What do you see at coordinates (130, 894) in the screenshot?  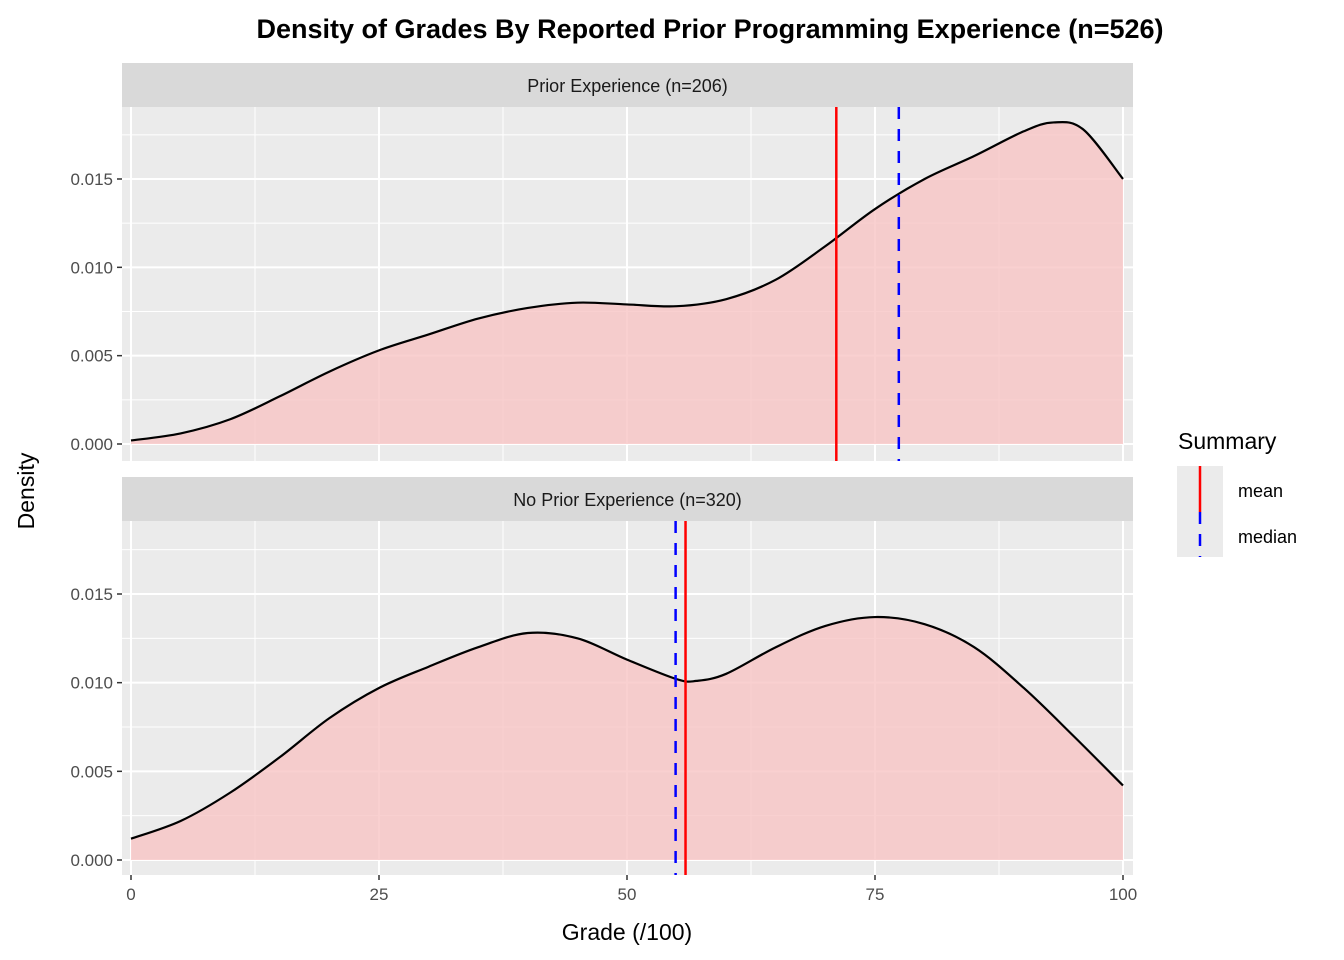 I see `x-tick-label: 0` at bounding box center [130, 894].